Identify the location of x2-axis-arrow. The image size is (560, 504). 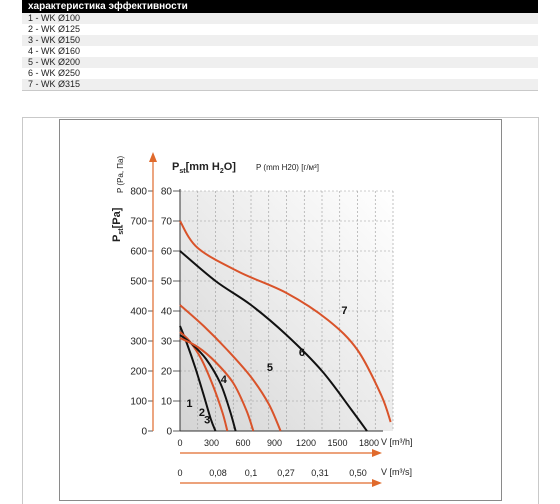
(377, 483).